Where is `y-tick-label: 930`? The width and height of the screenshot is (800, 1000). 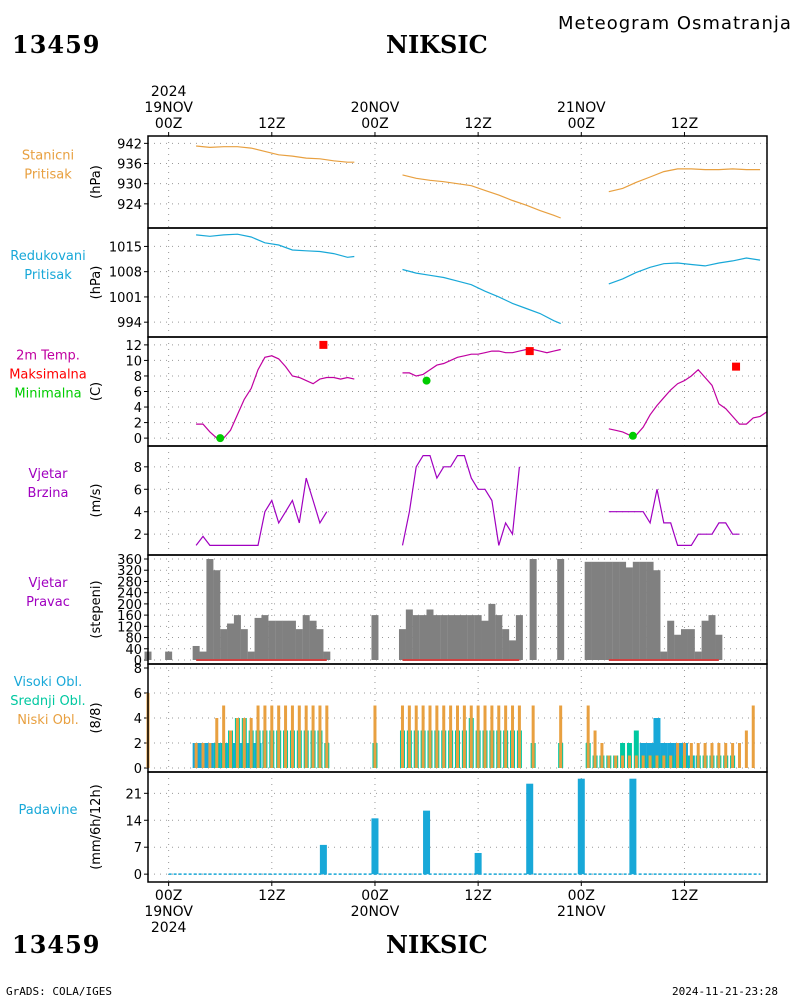 y-tick-label: 930 is located at coordinates (129, 185).